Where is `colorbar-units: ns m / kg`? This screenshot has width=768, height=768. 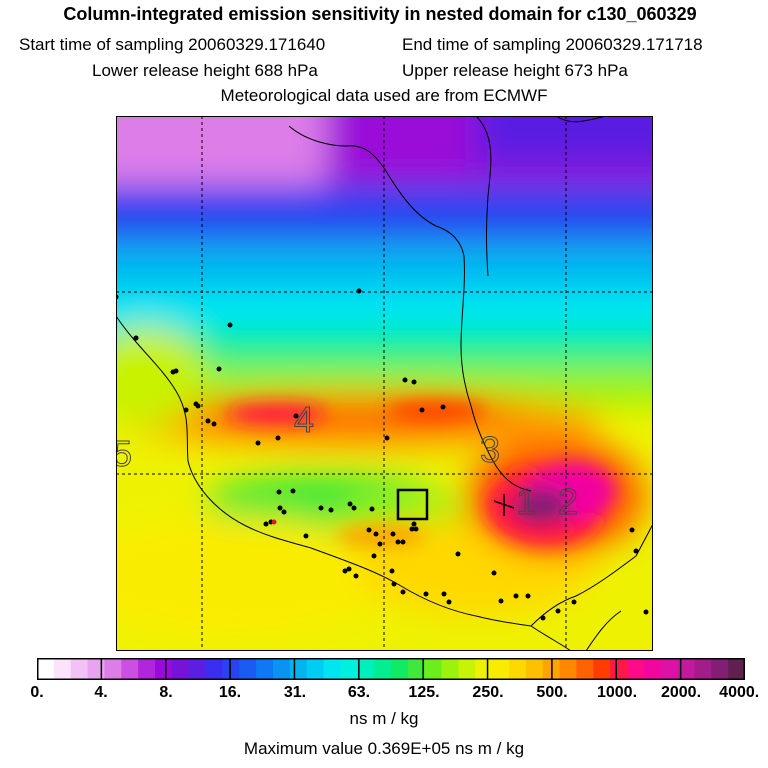
colorbar-units: ns m / kg is located at coordinates (384, 718).